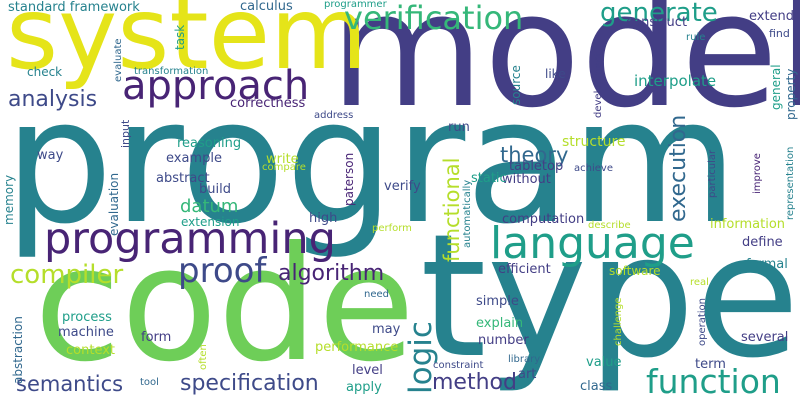 The height and width of the screenshot is (400, 800). What do you see at coordinates (598, 85) in the screenshot?
I see `word-development: development` at bounding box center [598, 85].